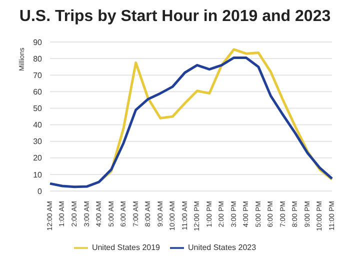  Describe the element at coordinates (222, 247) in the screenshot. I see `legend-label: United States 2023` at that location.